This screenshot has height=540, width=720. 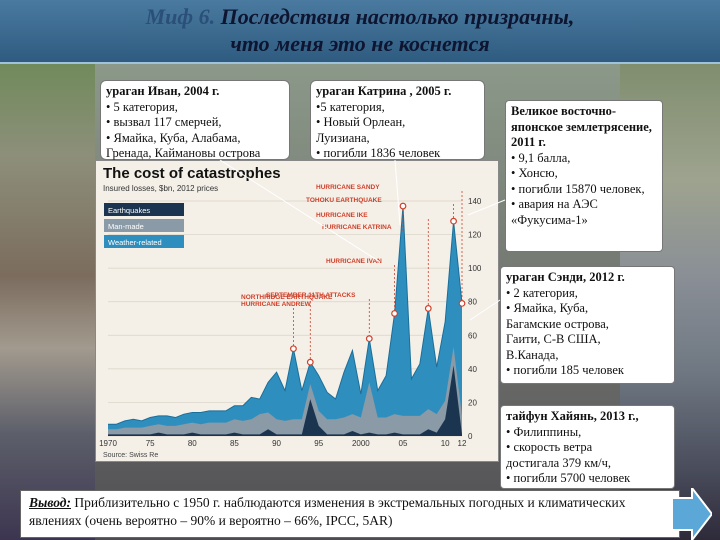 I want to click on background-photo-left, so click(x=47, y=300).